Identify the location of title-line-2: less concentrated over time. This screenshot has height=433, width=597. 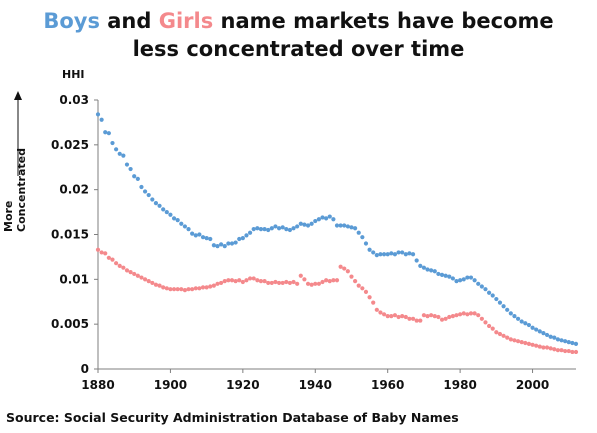
(298, 49).